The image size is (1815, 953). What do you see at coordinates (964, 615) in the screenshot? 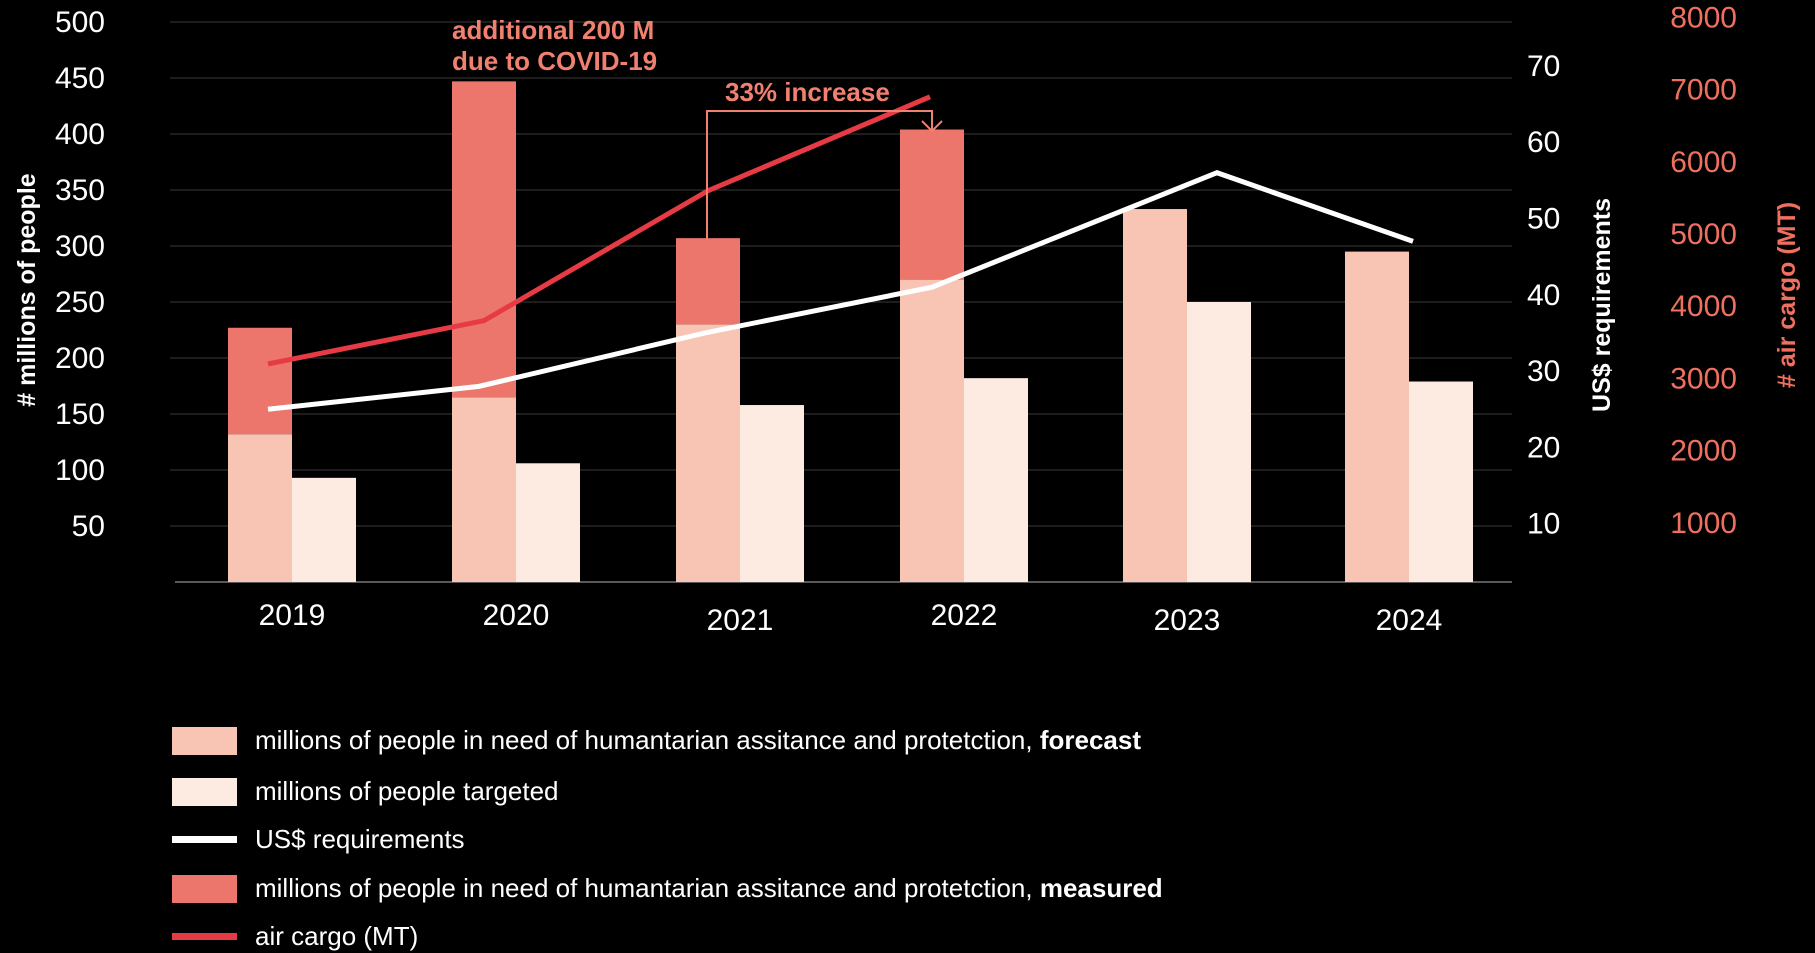
I see `x-tick-label: 2022` at bounding box center [964, 615].